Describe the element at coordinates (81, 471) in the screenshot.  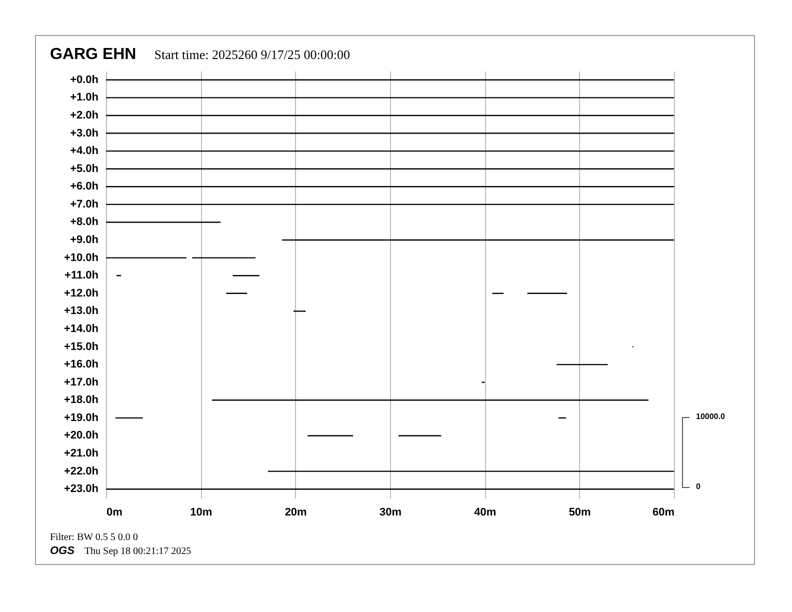
I see `y-tick-label: +22.0h` at that location.